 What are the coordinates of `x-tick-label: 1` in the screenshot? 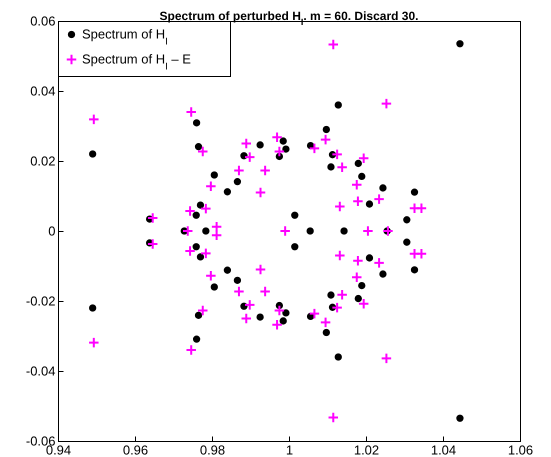 It's located at (290, 449).